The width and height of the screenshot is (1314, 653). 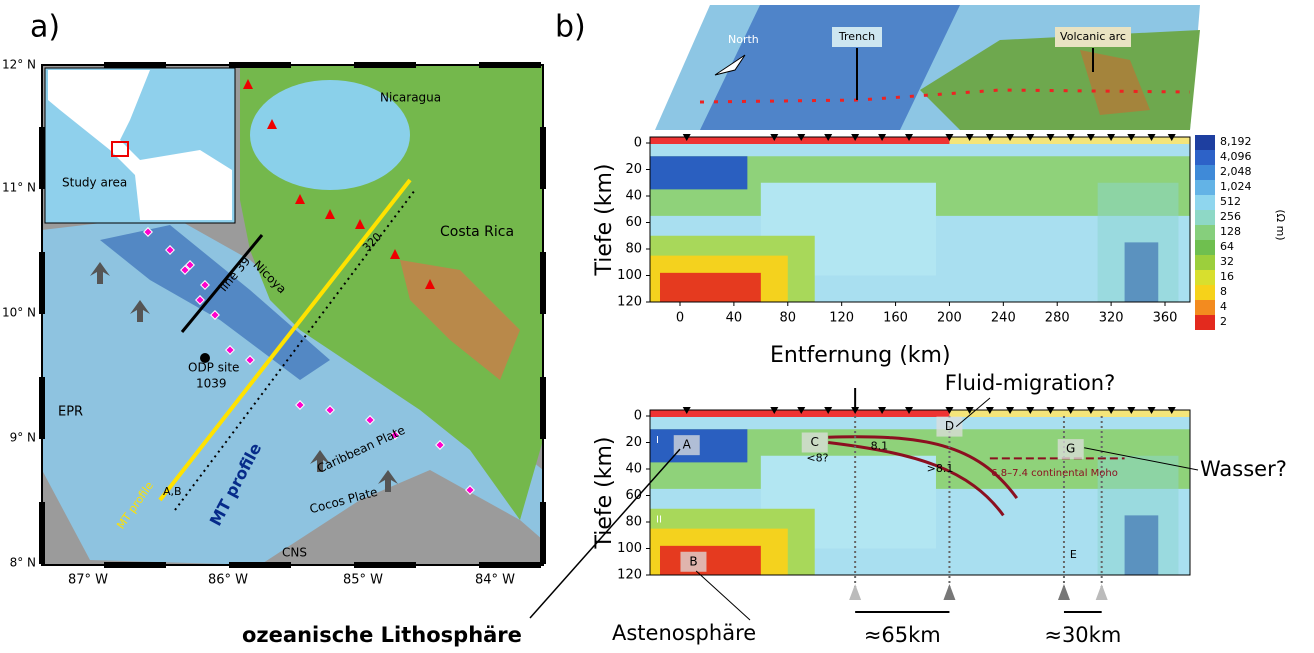 I want to click on label: II, so click(x=659, y=519).